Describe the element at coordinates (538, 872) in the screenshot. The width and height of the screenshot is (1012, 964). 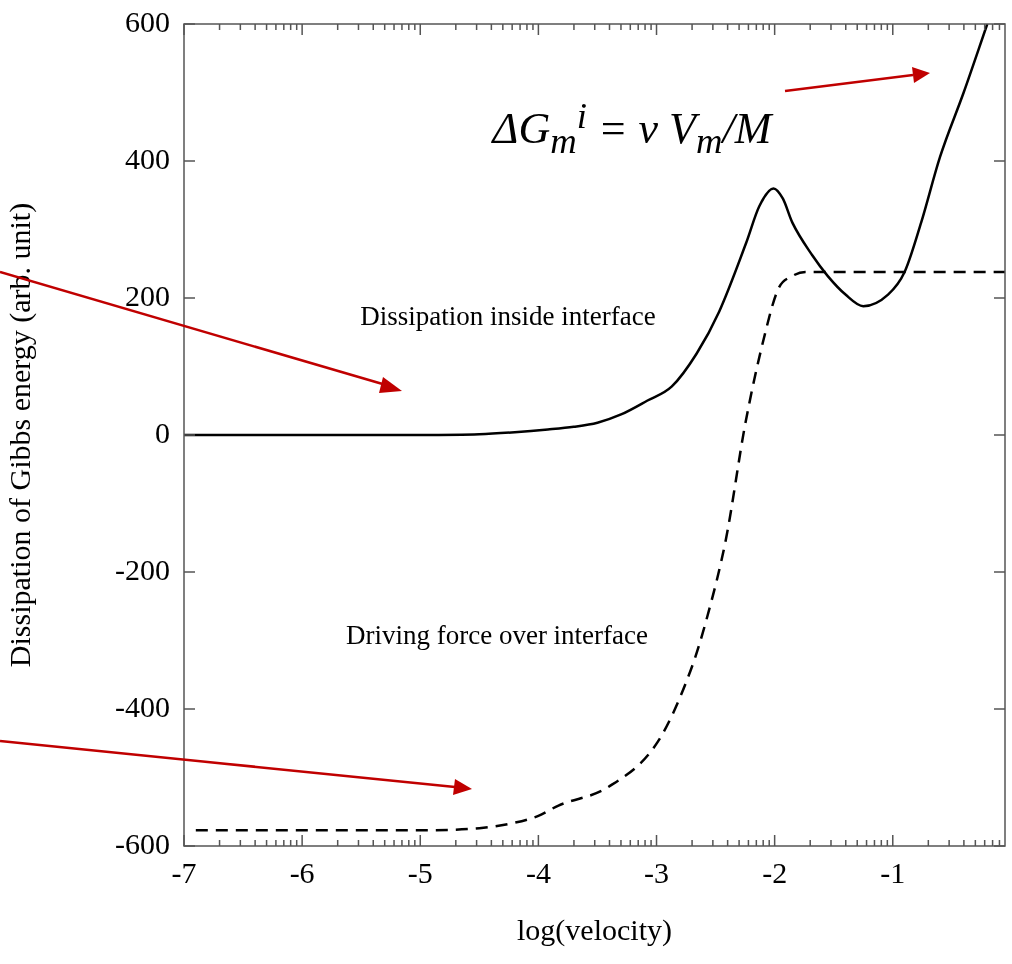
I see `x-tick-label: -4` at that location.